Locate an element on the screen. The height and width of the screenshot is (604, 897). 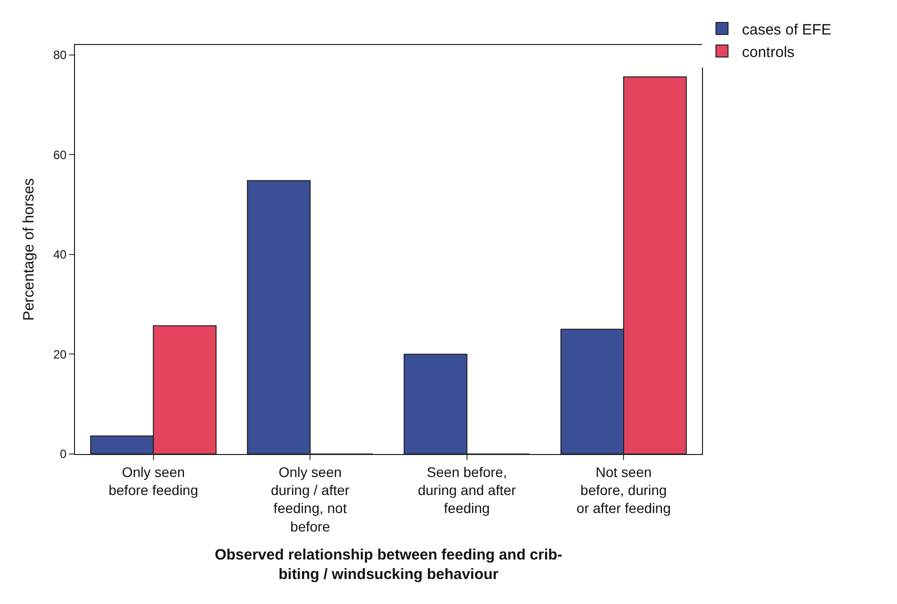
x-tick-label: Only seen during / after feeding, not before is located at coordinates (310, 499).